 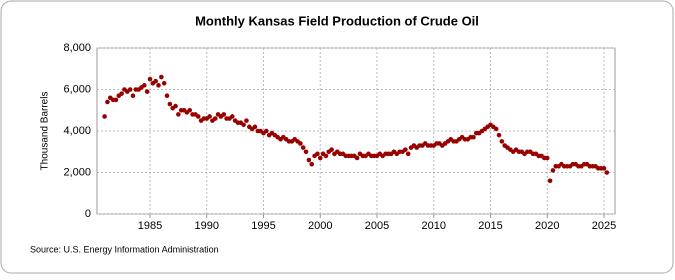 What do you see at coordinates (490, 226) in the screenshot?
I see `x-tick-label: 2015` at bounding box center [490, 226].